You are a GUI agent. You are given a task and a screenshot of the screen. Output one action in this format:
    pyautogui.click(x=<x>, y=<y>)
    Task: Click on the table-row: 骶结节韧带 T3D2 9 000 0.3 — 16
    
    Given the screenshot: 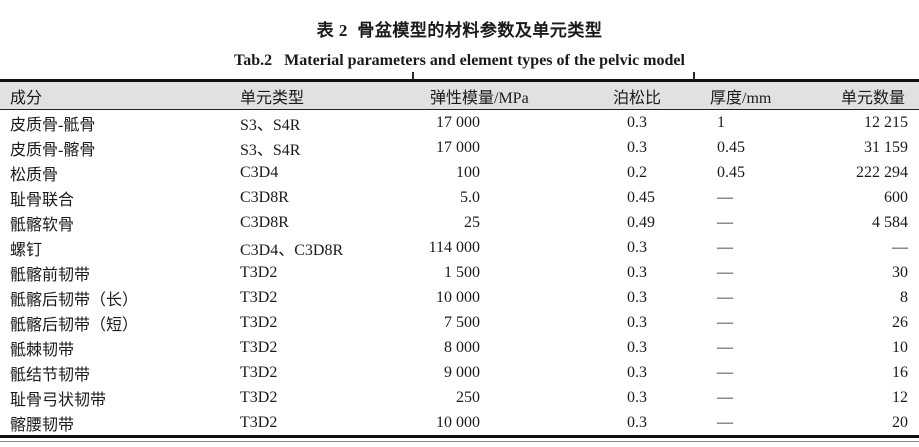 What is the action you would take?
    pyautogui.click(x=459, y=372)
    